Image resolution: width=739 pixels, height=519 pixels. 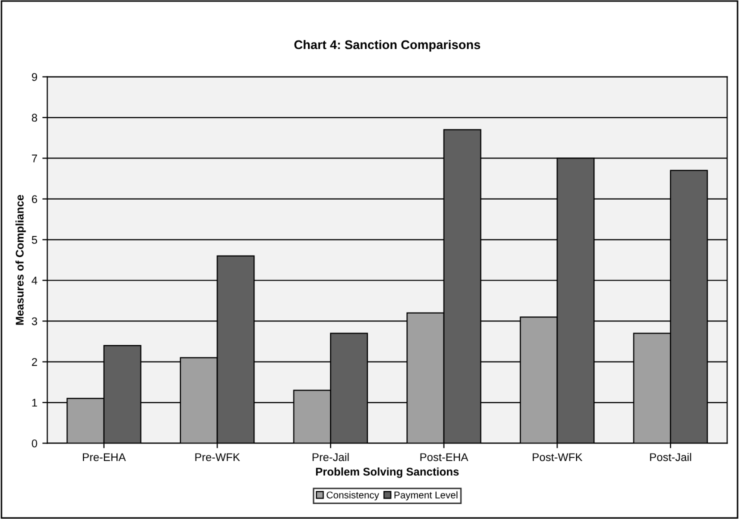 I want to click on y-tick-label: 2, so click(x=35, y=362).